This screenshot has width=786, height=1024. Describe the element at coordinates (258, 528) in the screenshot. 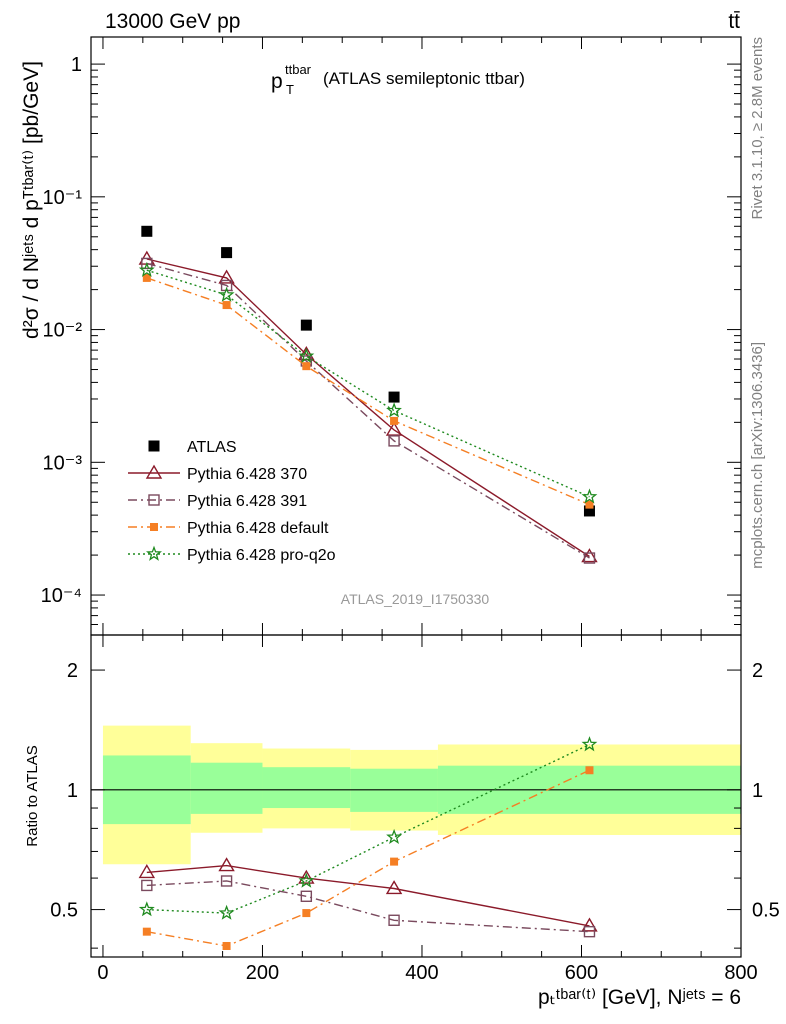

I see `legend-label-pythia-6-428-default: Pythia 6.428 default` at that location.